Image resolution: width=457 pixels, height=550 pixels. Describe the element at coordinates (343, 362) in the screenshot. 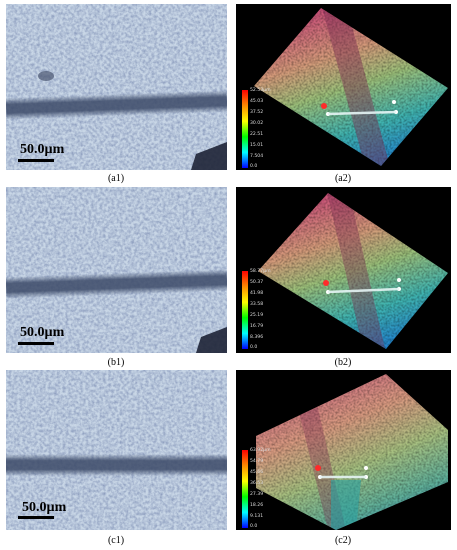

I see `caption-b2: (b2)` at that location.